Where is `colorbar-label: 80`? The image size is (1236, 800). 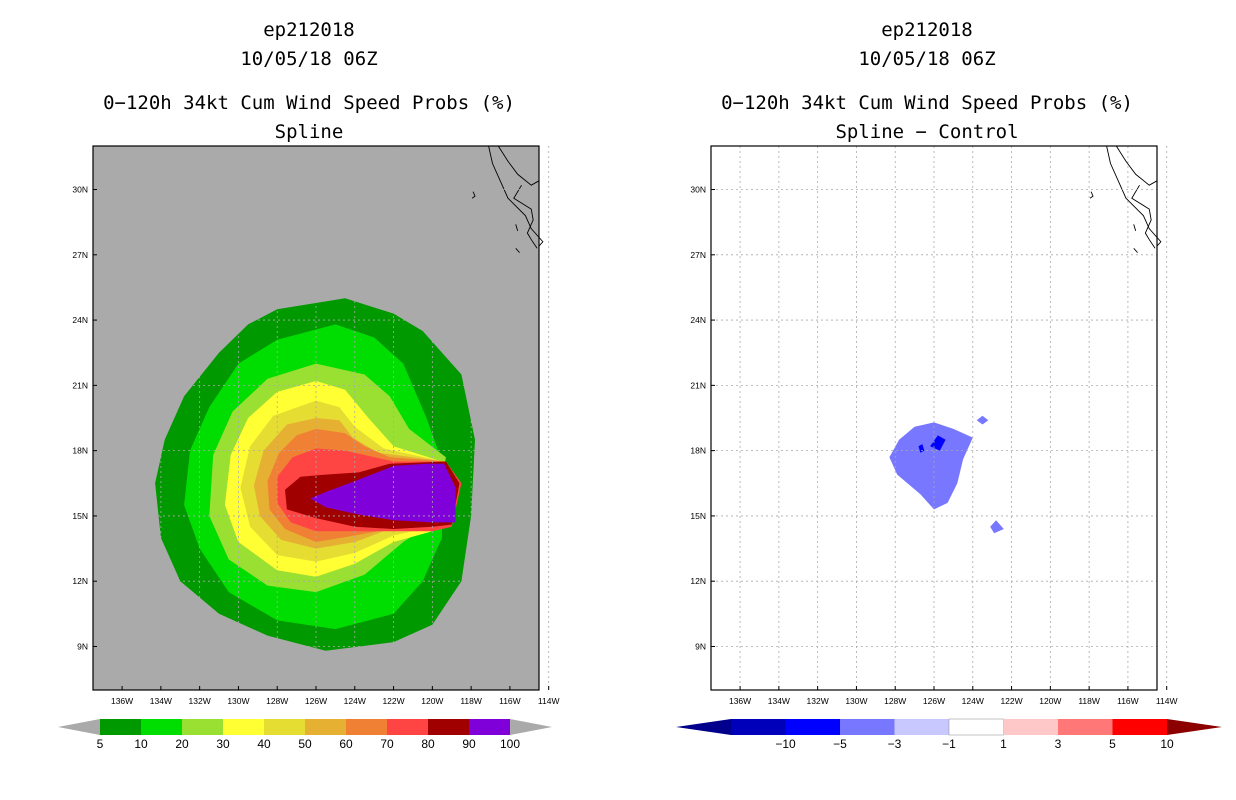 colorbar-label: 80 is located at coordinates (428, 744).